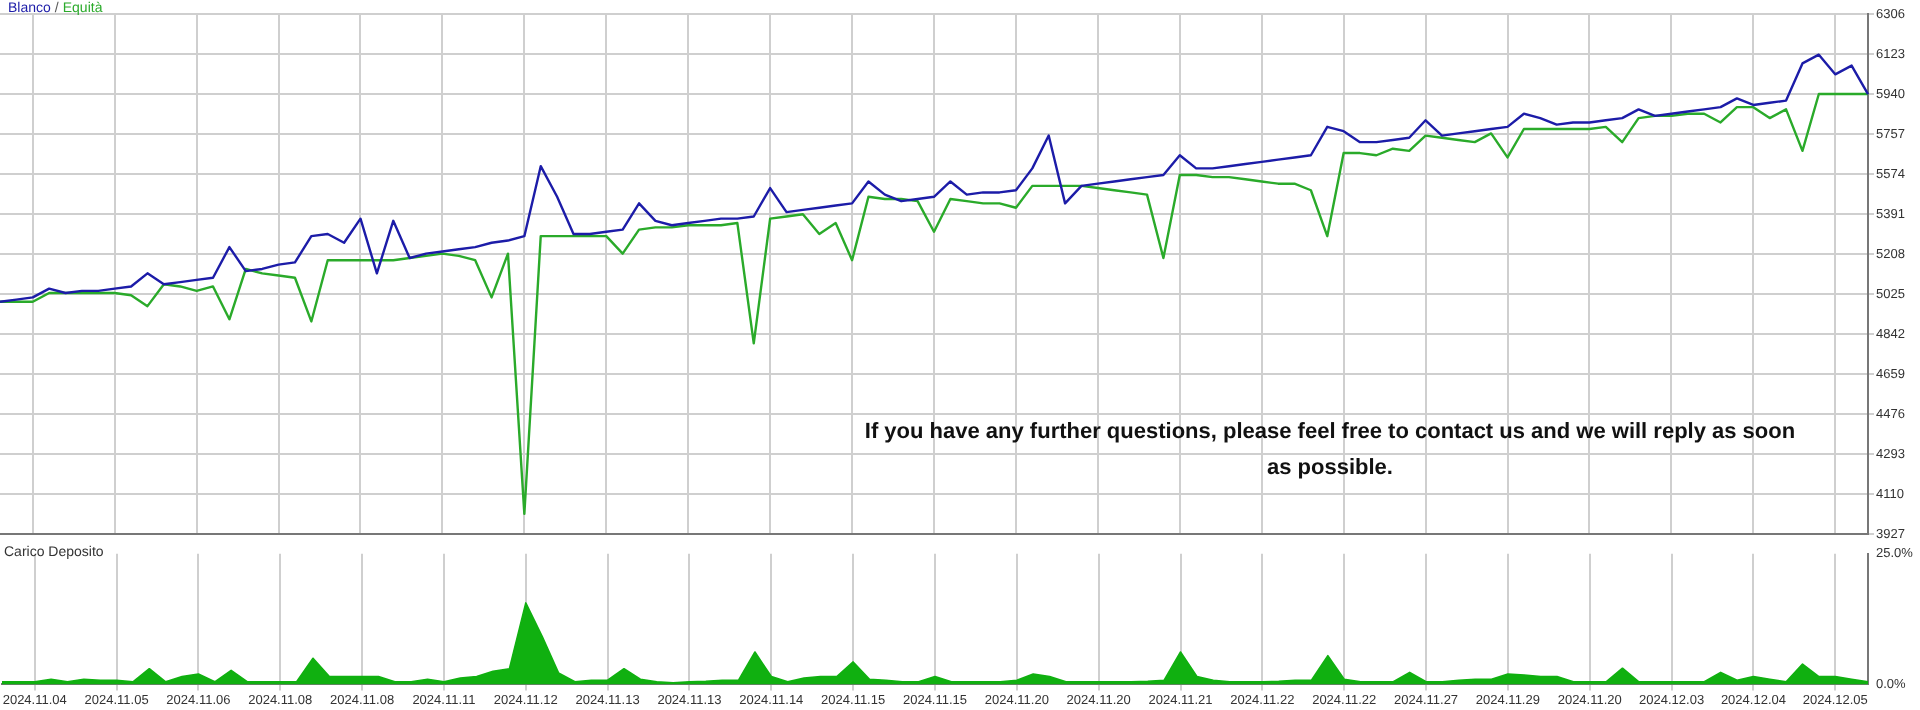  Describe the element at coordinates (1330, 451) in the screenshot. I see `annotation: If you have any further questions, please feel free to contact us and we will reply as soon as possible.` at that location.